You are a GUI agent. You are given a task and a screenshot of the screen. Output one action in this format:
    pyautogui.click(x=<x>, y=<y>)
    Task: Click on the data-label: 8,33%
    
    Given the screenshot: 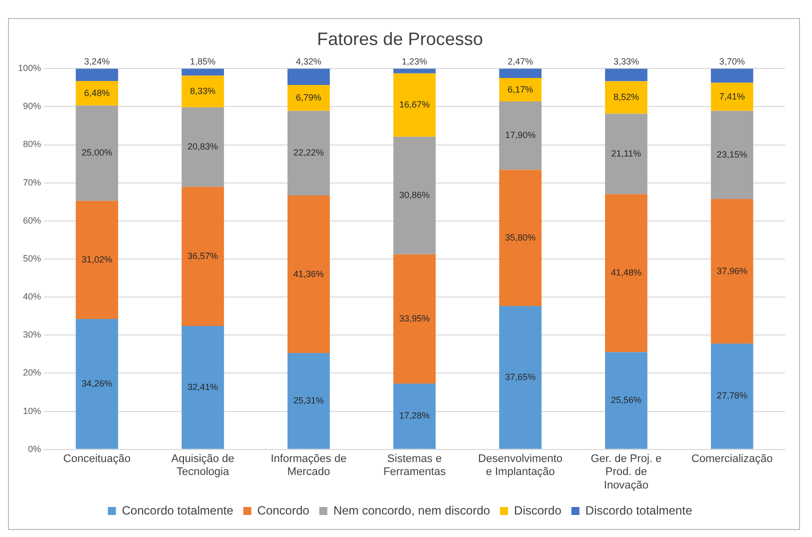 What is the action you would take?
    pyautogui.click(x=203, y=91)
    